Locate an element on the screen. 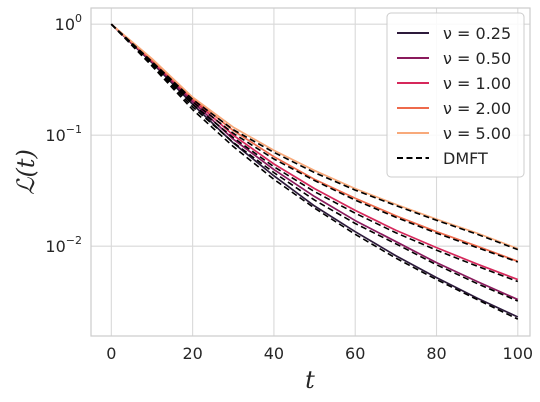 The width and height of the screenshot is (540, 402). legend-label: ν = 1.00 is located at coordinates (477, 83).